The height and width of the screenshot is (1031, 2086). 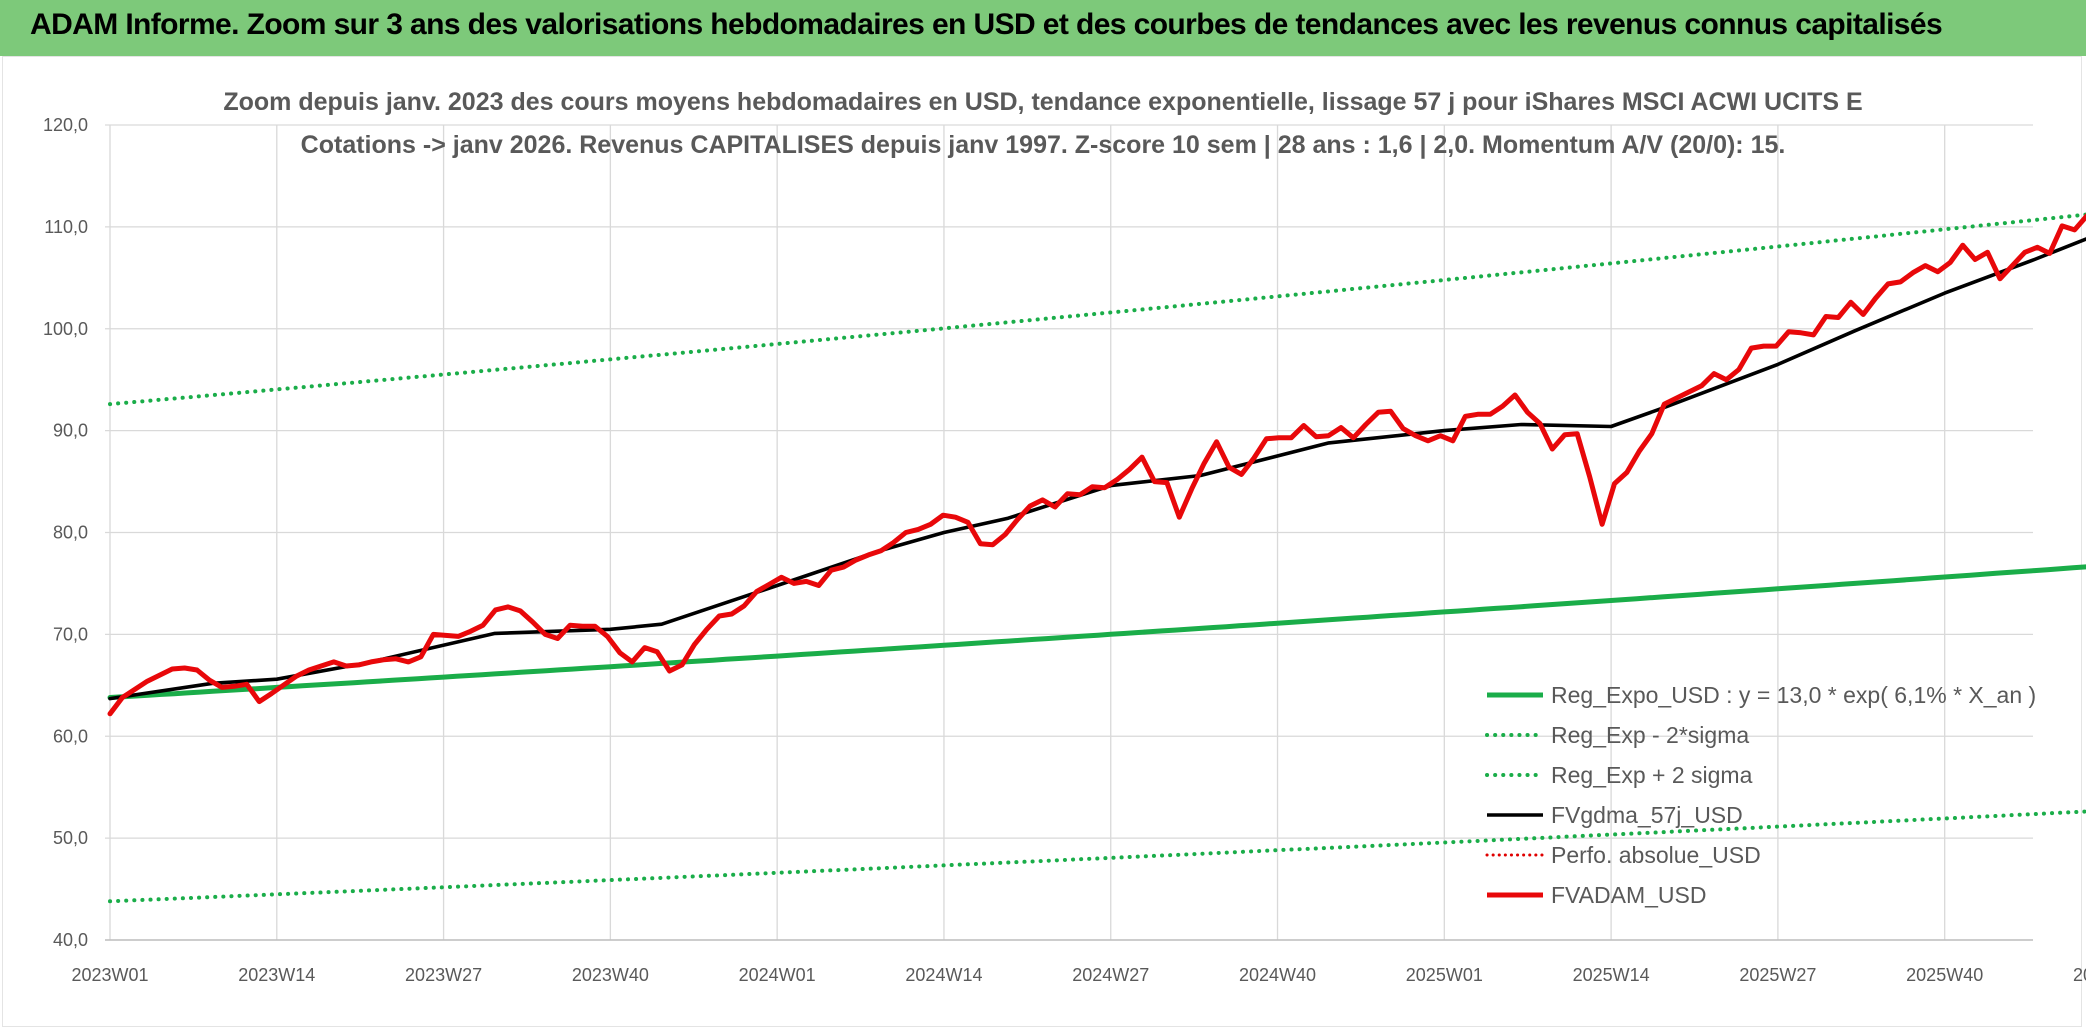 What do you see at coordinates (70, 533) in the screenshot?
I see `y-tick-label: 80,0` at bounding box center [70, 533].